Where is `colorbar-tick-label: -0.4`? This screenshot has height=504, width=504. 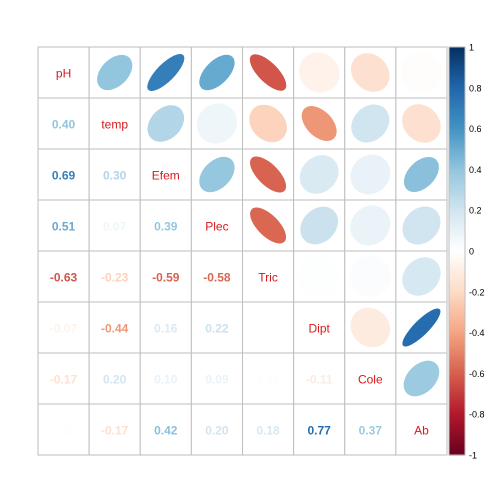
colorbar-tick-label: -0.4 is located at coordinates (477, 333).